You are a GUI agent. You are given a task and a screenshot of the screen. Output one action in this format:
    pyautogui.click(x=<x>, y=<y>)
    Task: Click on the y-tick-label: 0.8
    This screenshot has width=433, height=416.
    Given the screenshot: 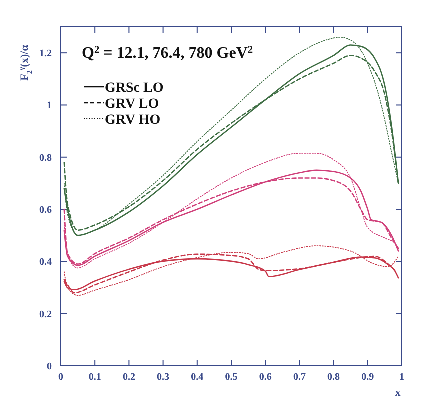 What is the action you would take?
    pyautogui.click(x=46, y=158)
    